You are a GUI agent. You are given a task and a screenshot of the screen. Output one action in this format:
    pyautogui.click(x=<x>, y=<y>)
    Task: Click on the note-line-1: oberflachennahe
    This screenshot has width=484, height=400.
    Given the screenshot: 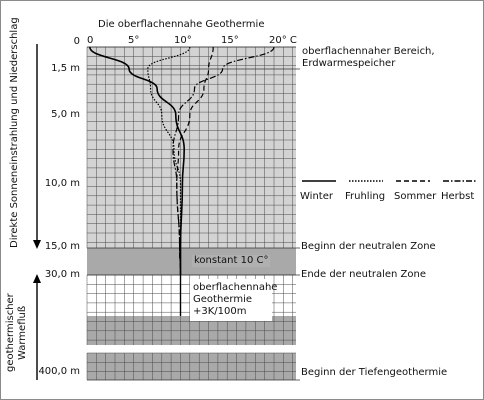 What is the action you would take?
    pyautogui.click(x=235, y=287)
    